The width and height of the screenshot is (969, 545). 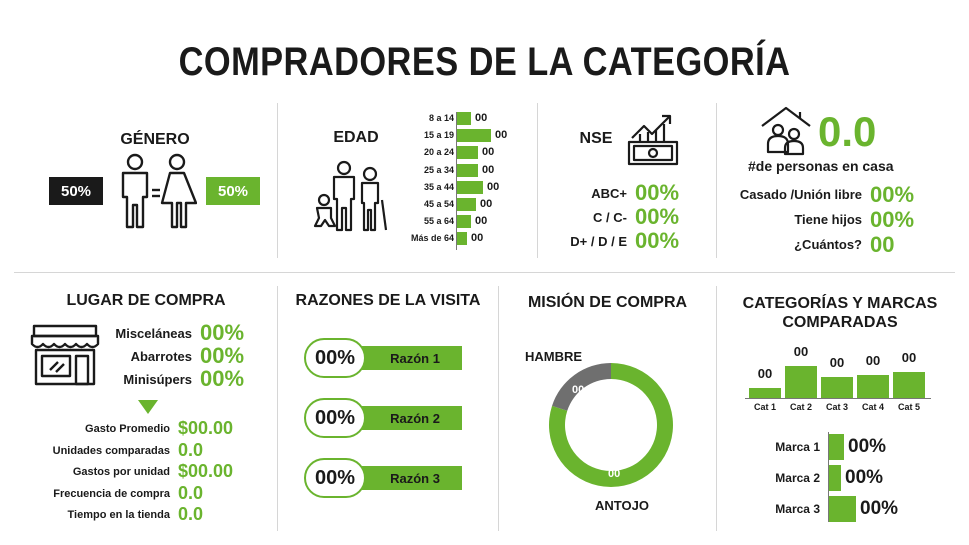 What do you see at coordinates (441, 118) in the screenshot?
I see `age-label: 8 a 14` at bounding box center [441, 118].